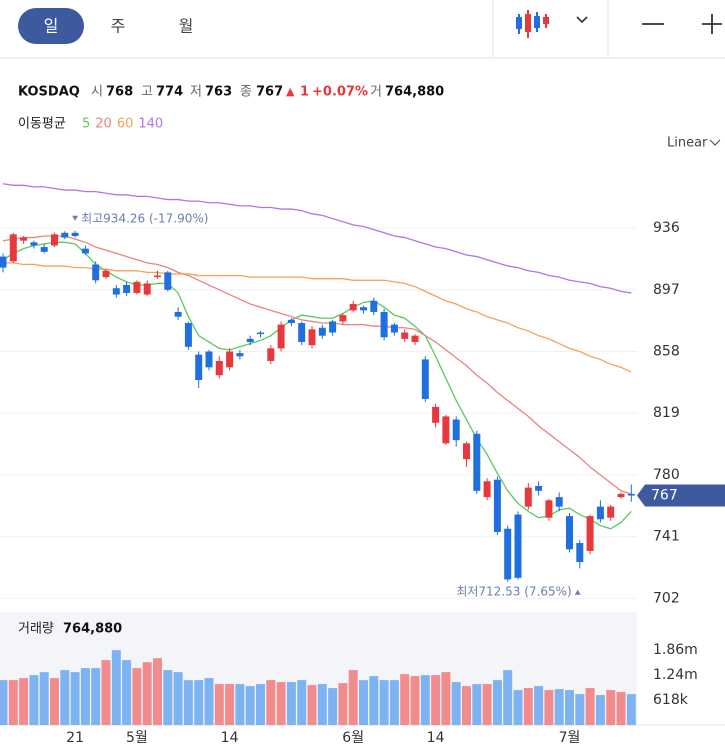 Image resolution: width=725 pixels, height=752 pixels. Describe the element at coordinates (186, 26) in the screenshot. I see `tab: 월` at that location.